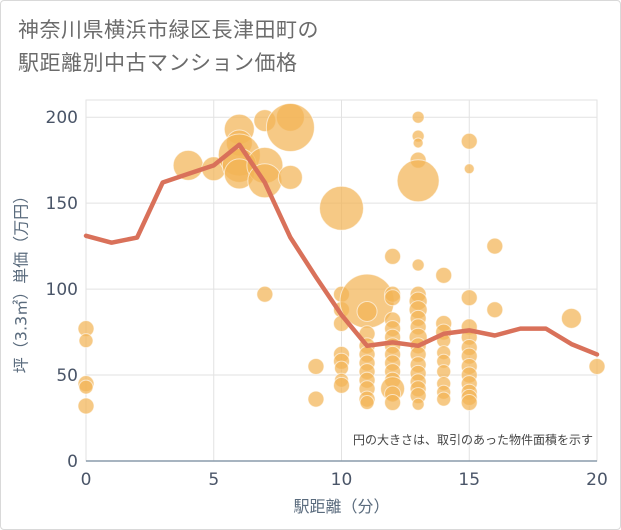  Describe the element at coordinates (158, 63) in the screenshot. I see `title-line-2: 駅距離別中古マンション価格` at that location.